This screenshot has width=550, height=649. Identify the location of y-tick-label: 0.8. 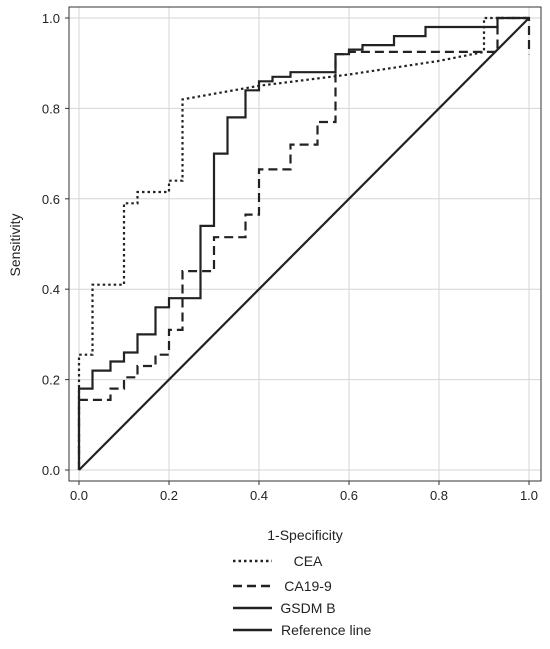
(51, 108).